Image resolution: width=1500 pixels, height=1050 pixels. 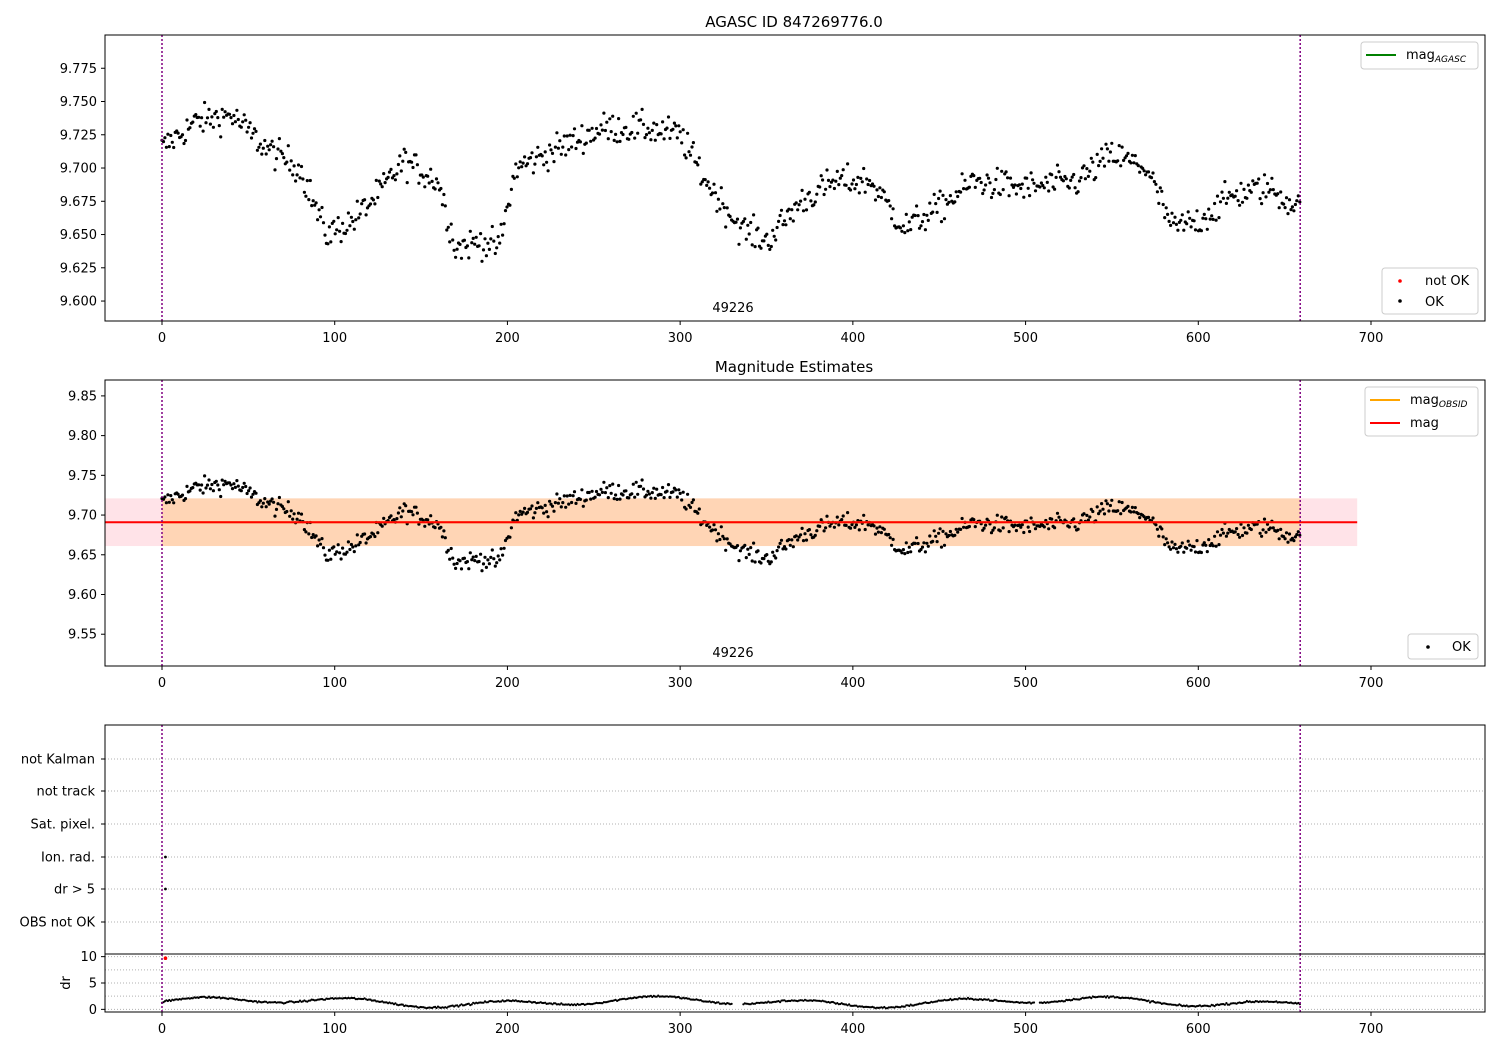 I want to click on dr-y-tick-label: 5, so click(x=93, y=984).